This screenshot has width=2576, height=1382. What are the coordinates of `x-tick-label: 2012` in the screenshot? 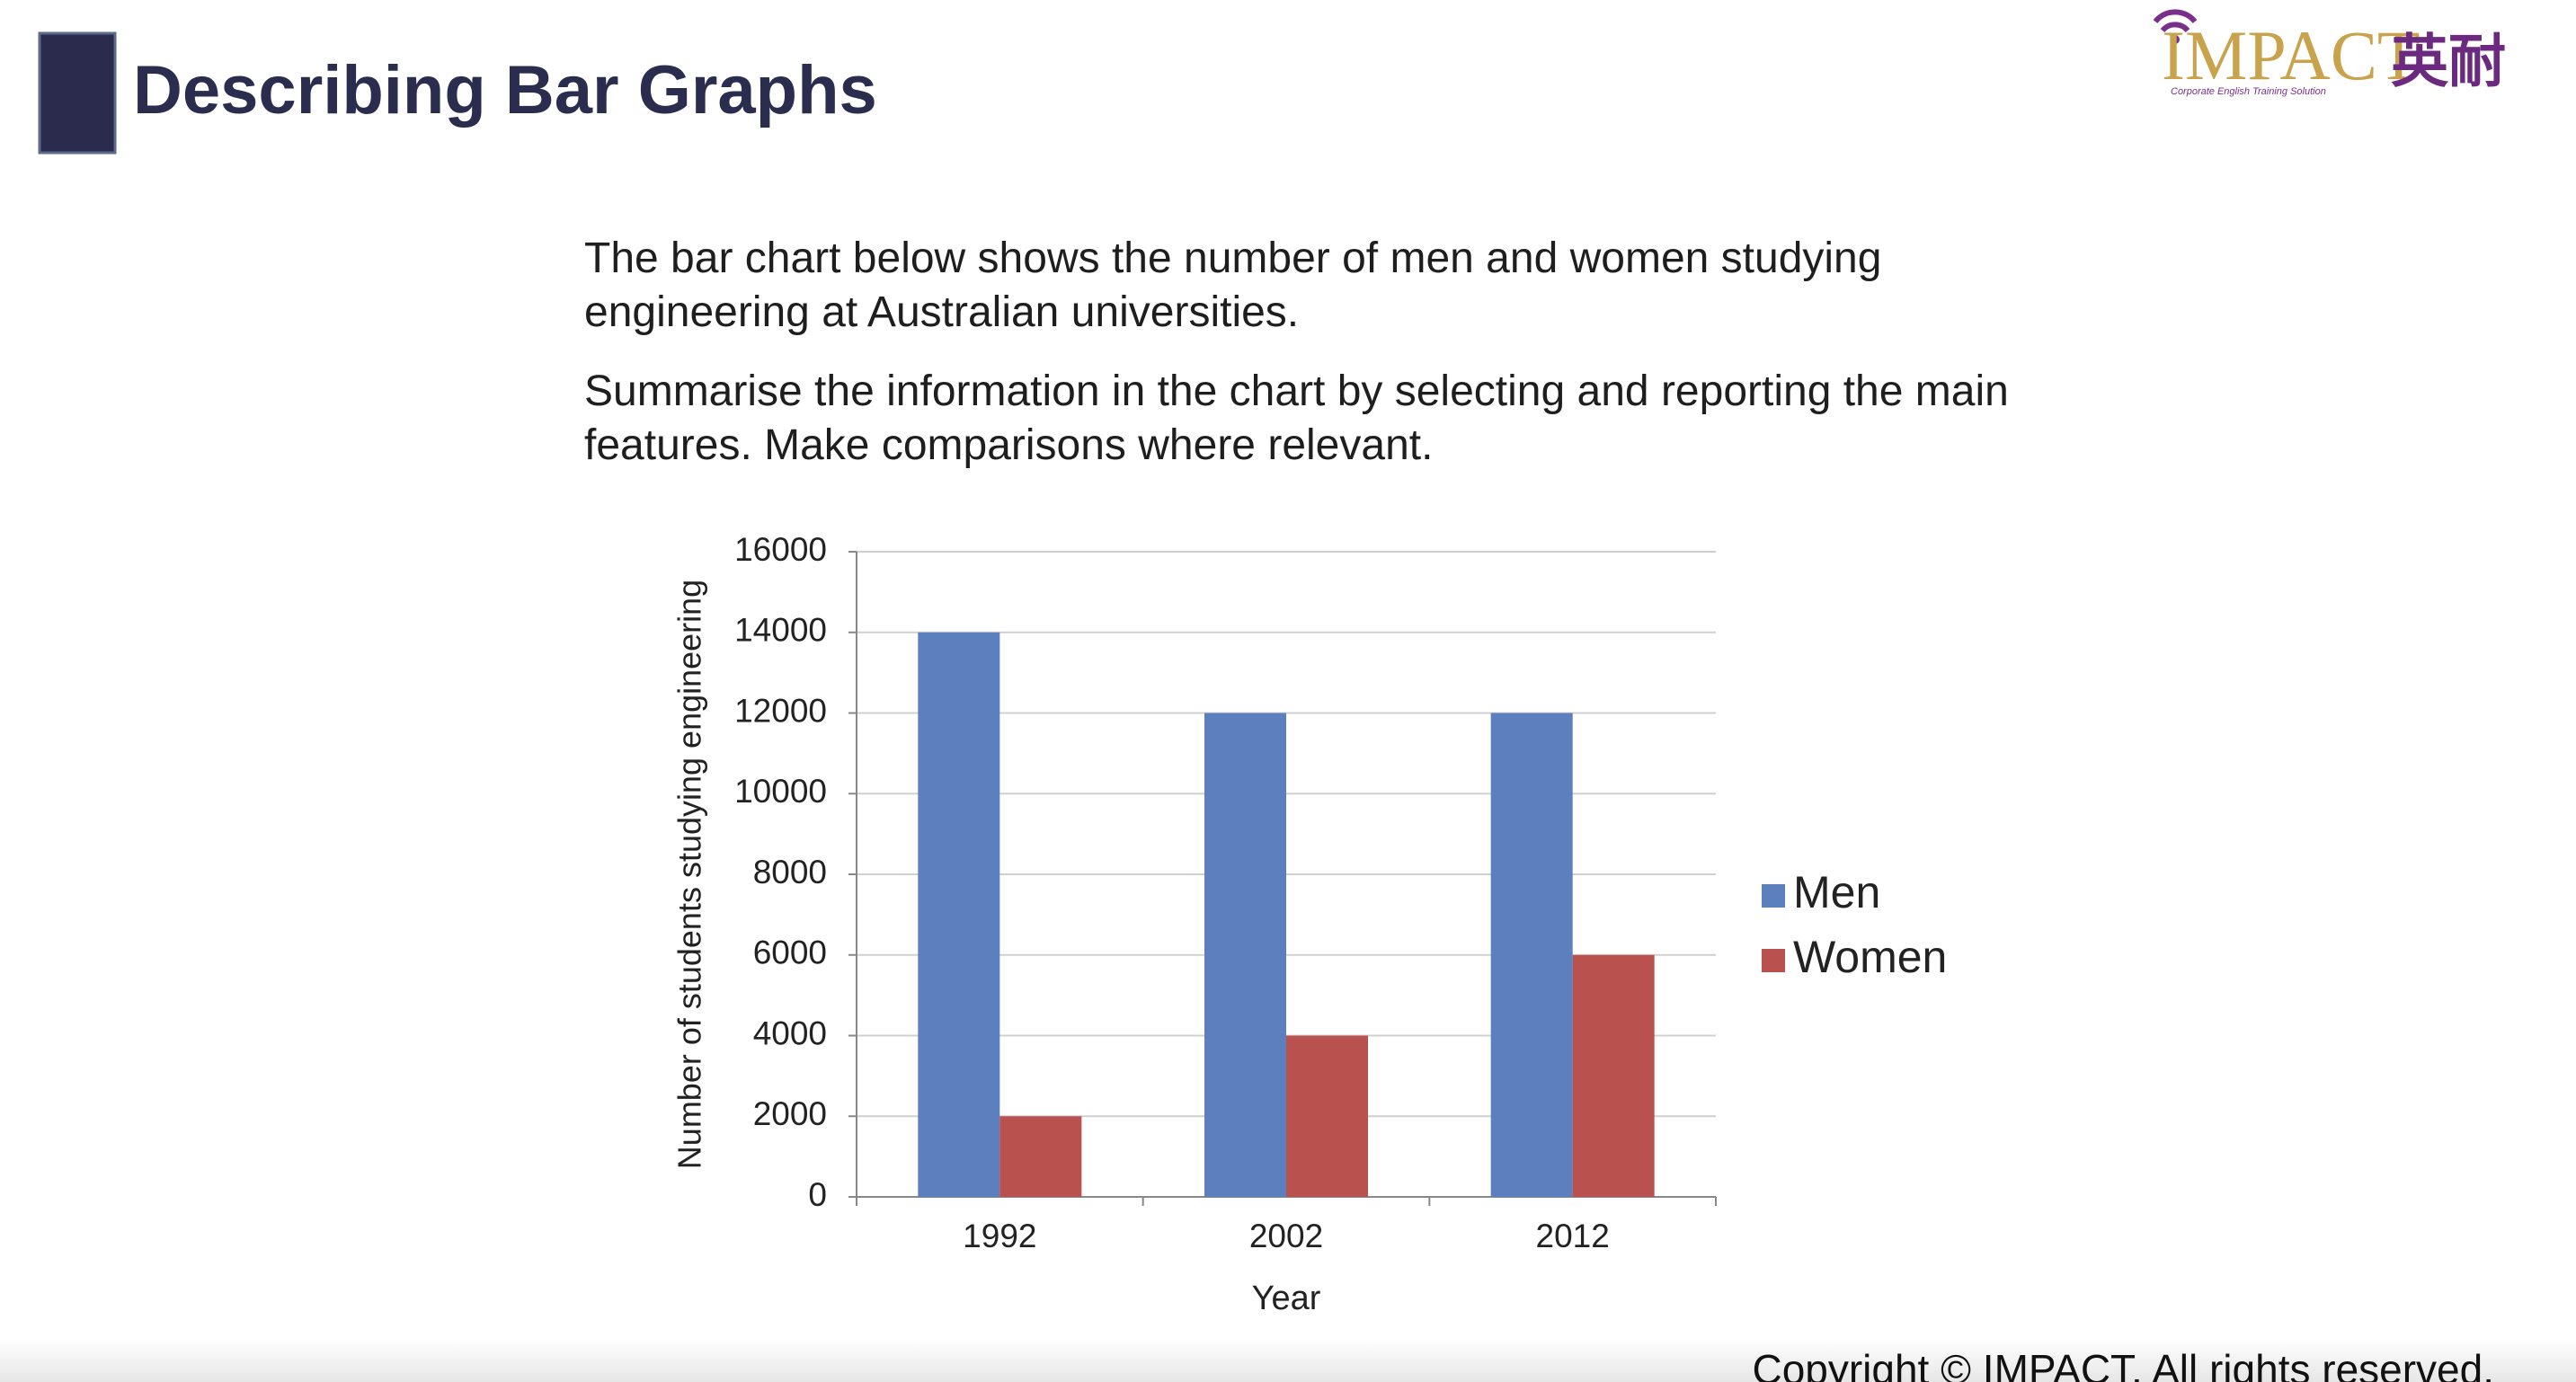 It's located at (1573, 1236).